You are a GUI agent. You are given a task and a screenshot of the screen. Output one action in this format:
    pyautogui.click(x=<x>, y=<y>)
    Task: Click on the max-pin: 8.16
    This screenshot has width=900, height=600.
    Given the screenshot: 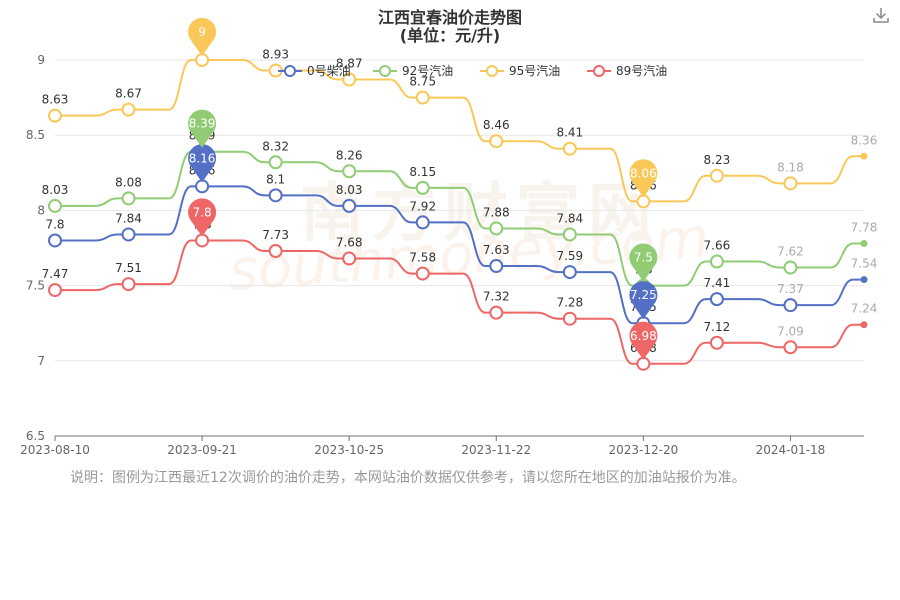 What is the action you would take?
    pyautogui.click(x=202, y=163)
    